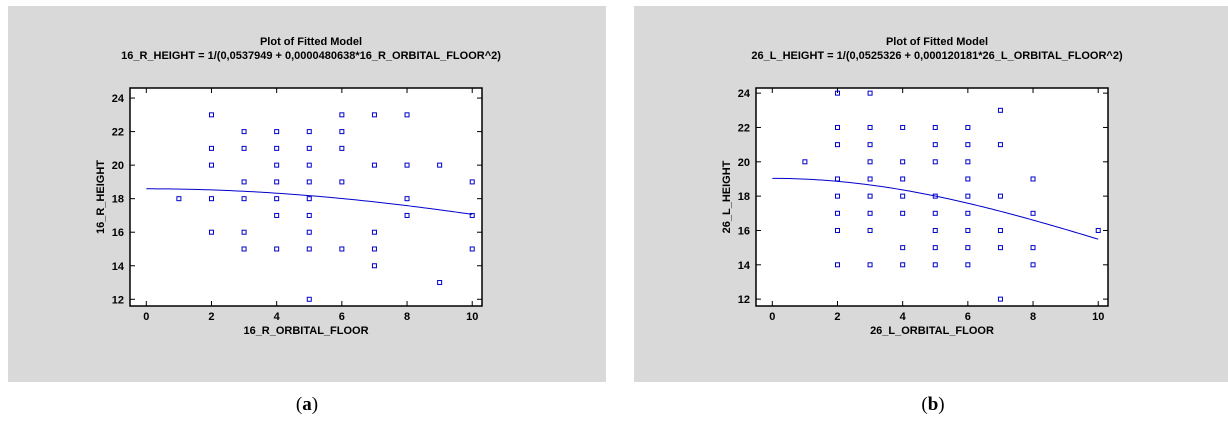 Image resolution: width=1228 pixels, height=421 pixels. What do you see at coordinates (933, 404) in the screenshot?
I see `caption-b: (b)` at bounding box center [933, 404].